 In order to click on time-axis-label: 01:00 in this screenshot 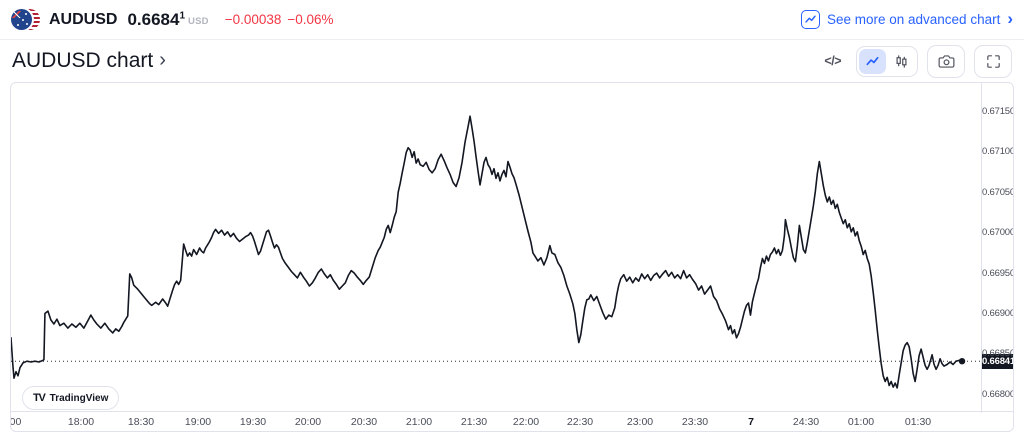, I will do `click(861, 422)`.